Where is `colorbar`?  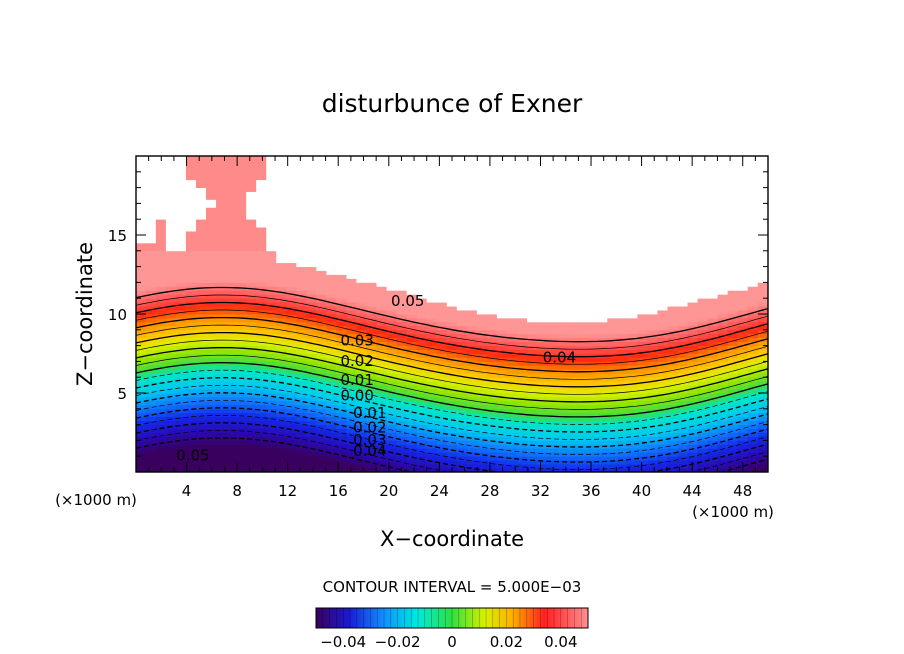
colorbar is located at coordinates (452, 618).